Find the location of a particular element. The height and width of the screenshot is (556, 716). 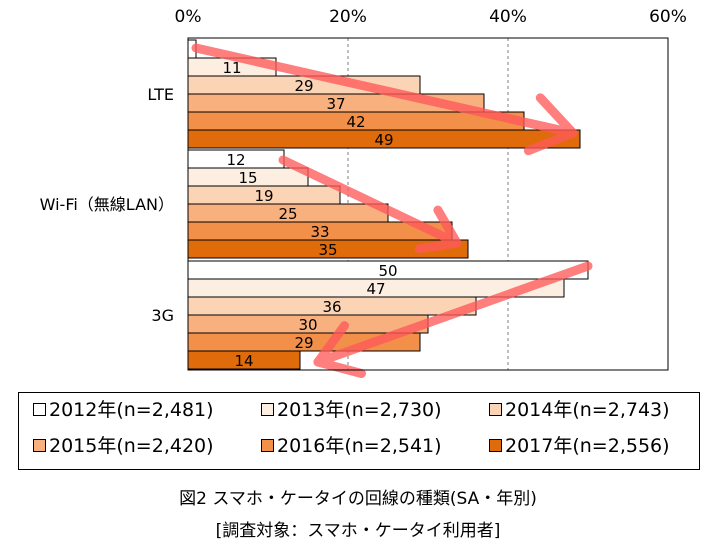

legend-item: 2017年(n=2,556) is located at coordinates (579, 446).